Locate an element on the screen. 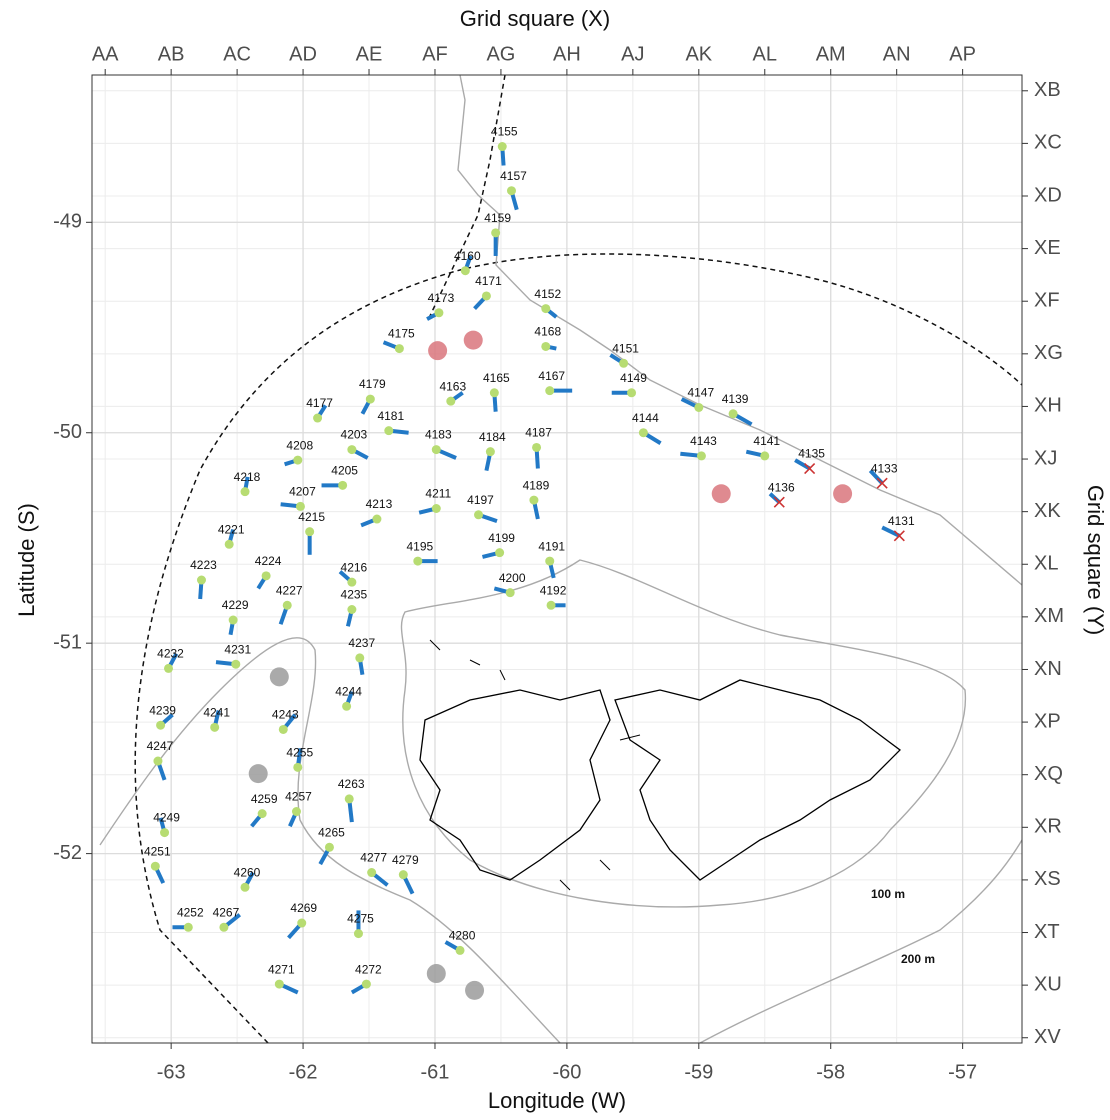 The width and height of the screenshot is (1110, 1120). y2-tick-label: XH is located at coordinates (1048, 406).